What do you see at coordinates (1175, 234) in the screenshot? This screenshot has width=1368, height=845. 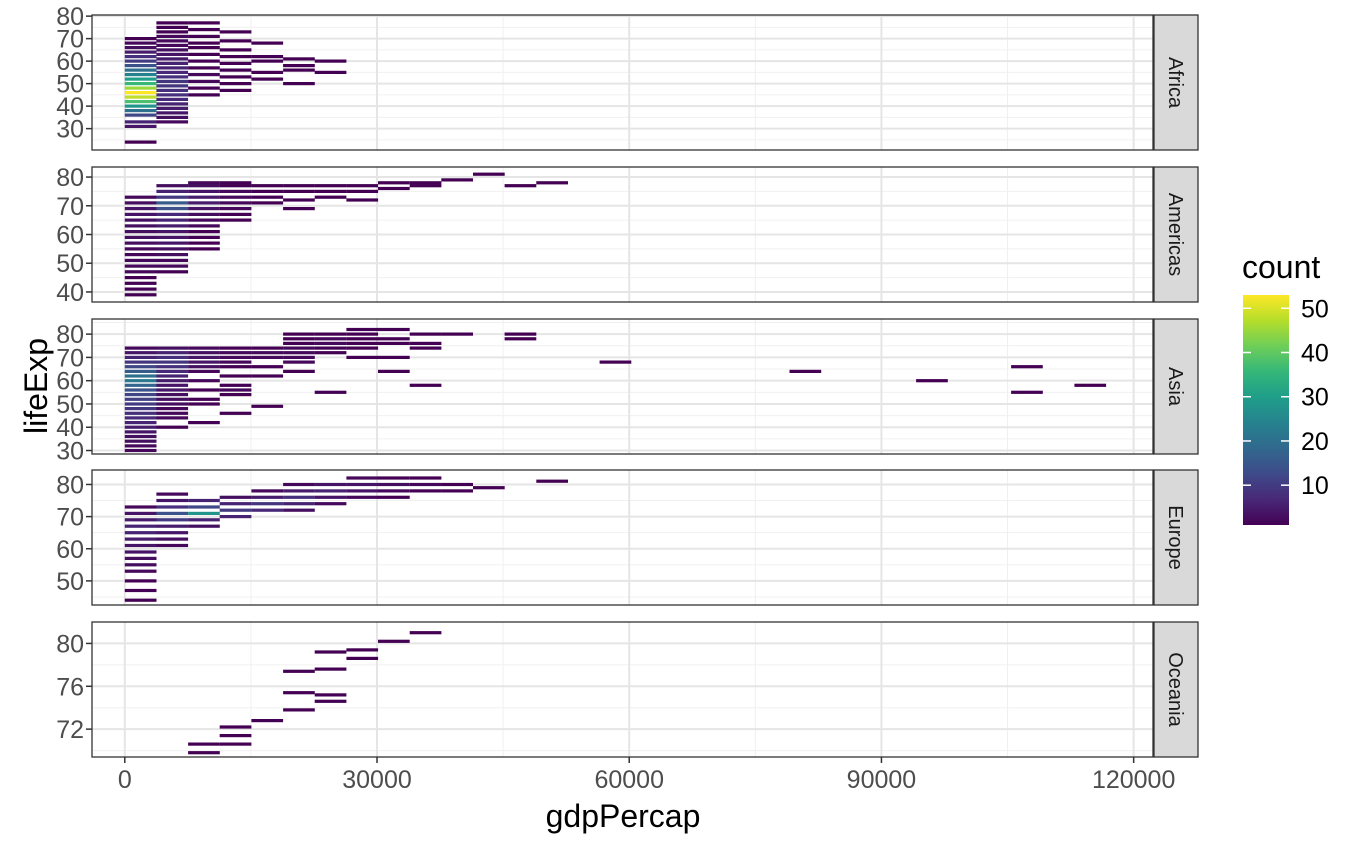 I see `facet-strip-label: Americas` at bounding box center [1175, 234].